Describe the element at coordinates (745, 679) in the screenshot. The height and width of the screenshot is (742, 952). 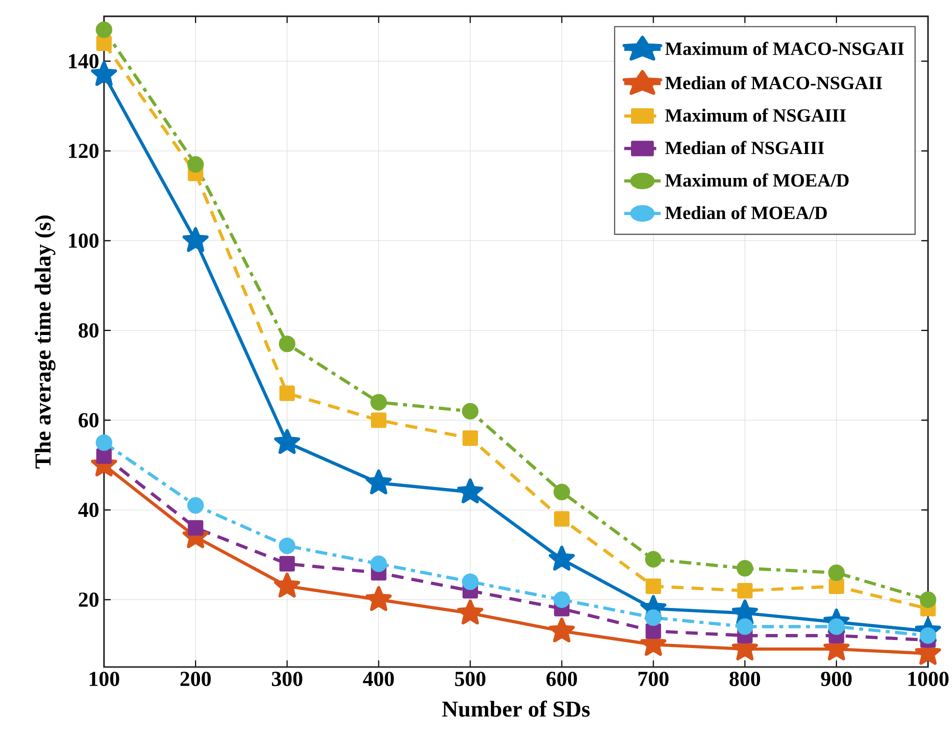
I see `x-tick-label: 800` at that location.